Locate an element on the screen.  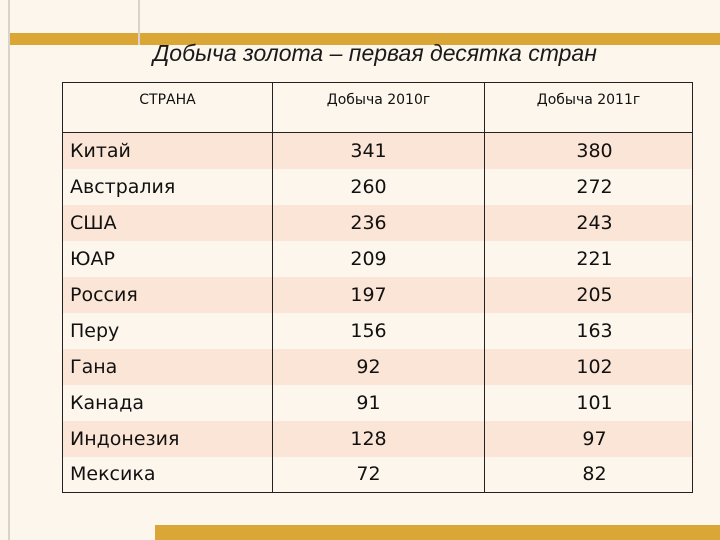
country-cell: Китай is located at coordinates (167, 150).